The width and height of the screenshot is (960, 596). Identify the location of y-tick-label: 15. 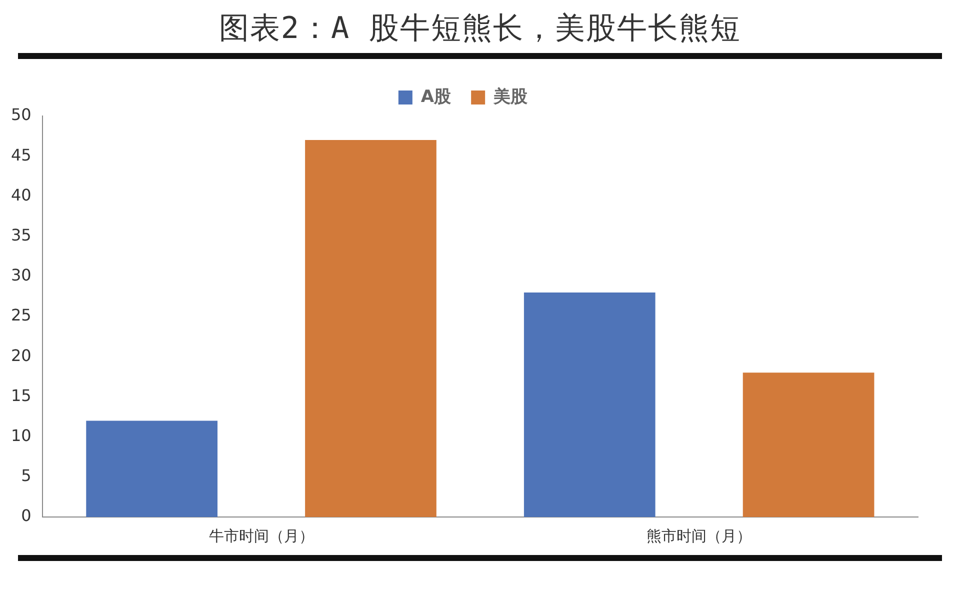
(21, 395).